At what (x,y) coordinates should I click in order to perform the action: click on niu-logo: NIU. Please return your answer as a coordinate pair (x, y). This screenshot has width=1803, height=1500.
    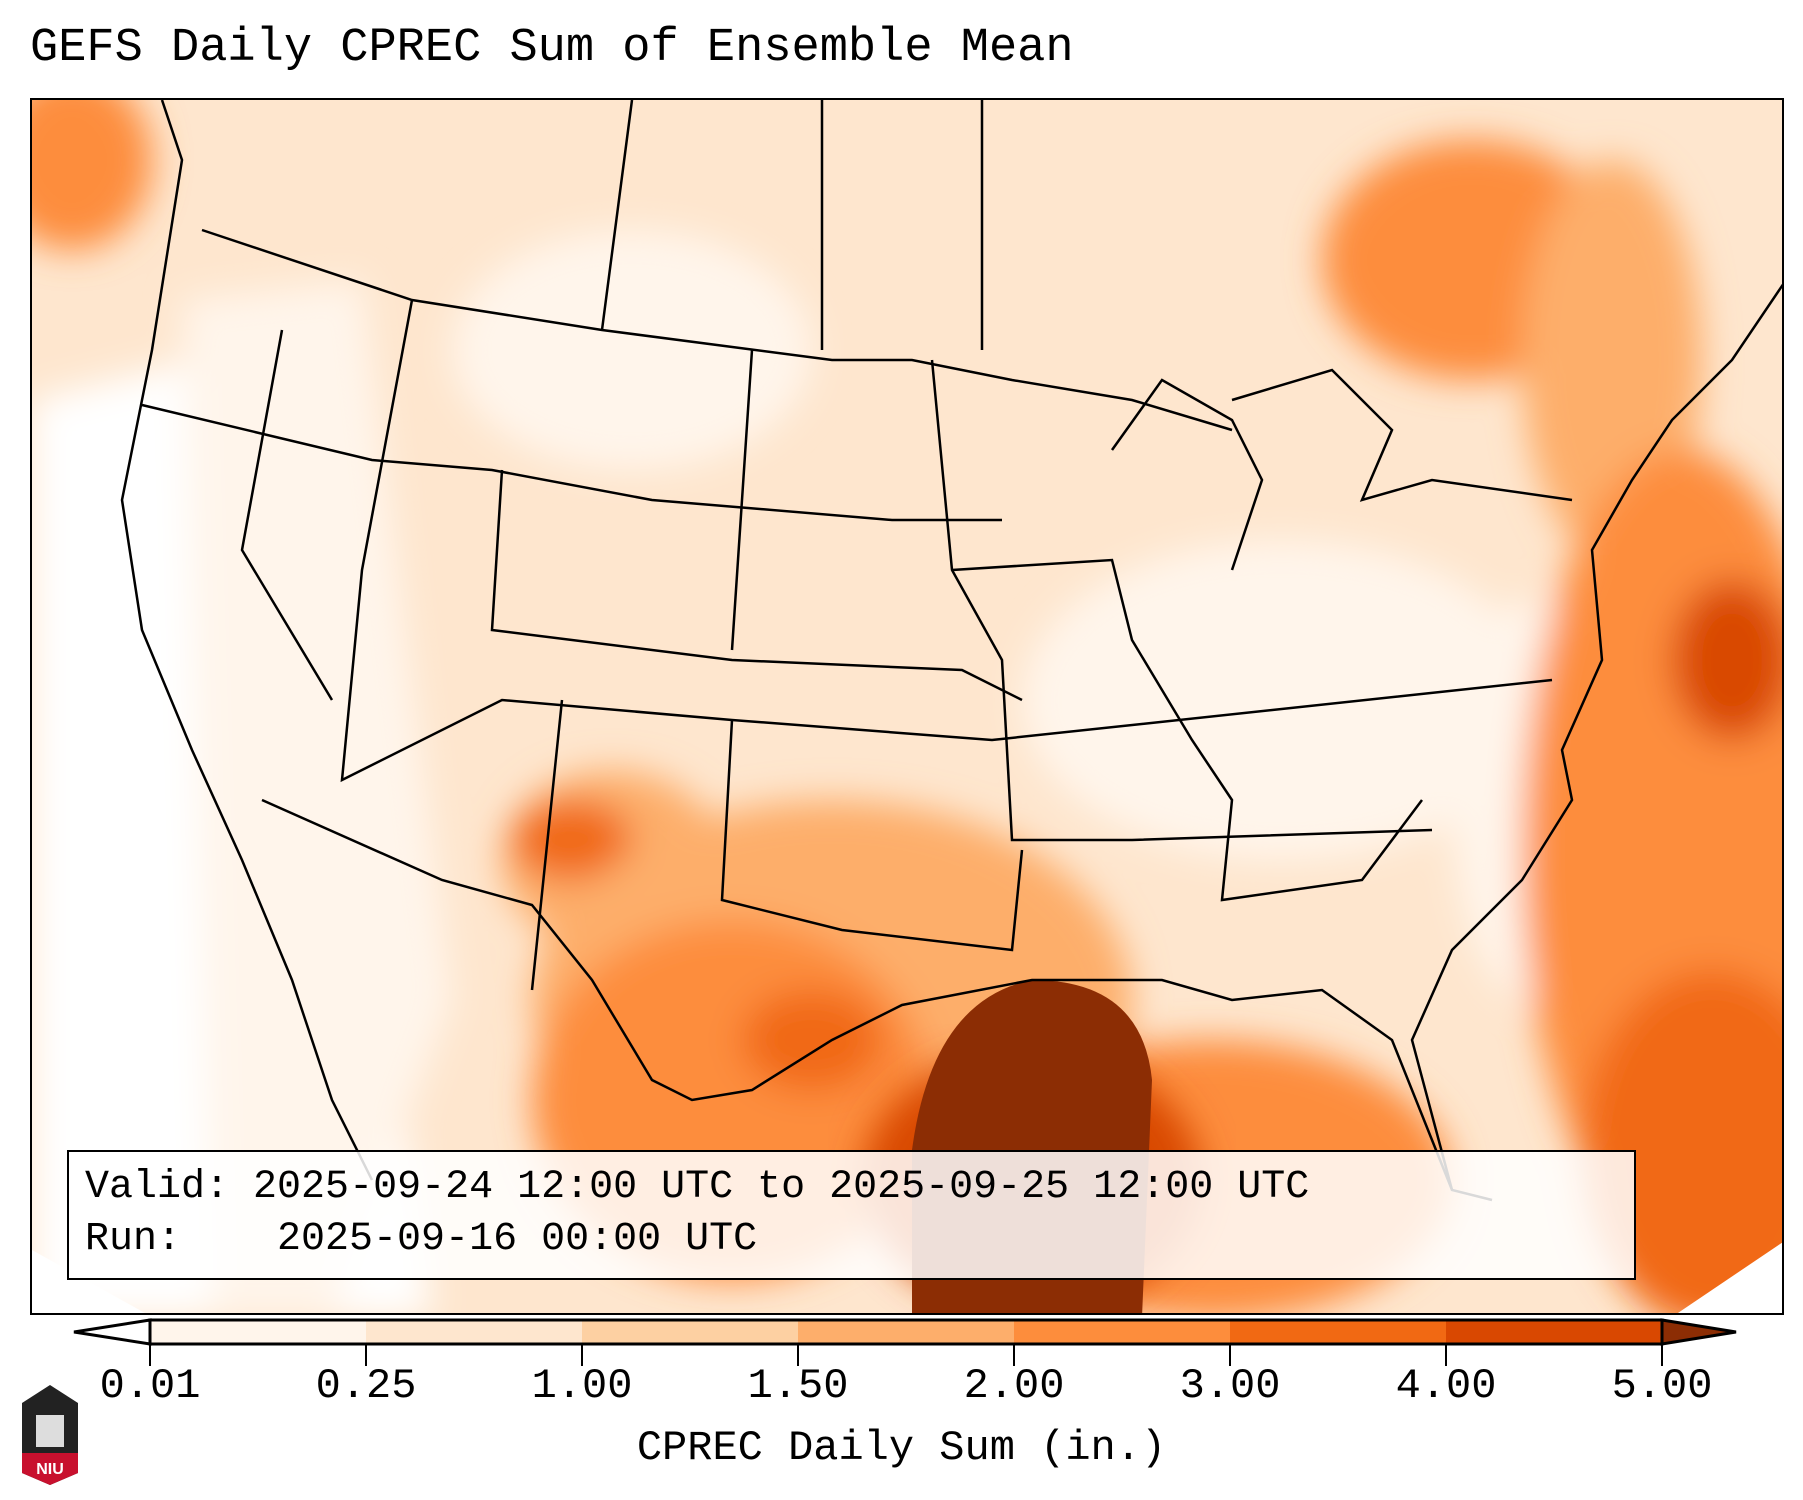
    Looking at the image, I should click on (50, 1435).